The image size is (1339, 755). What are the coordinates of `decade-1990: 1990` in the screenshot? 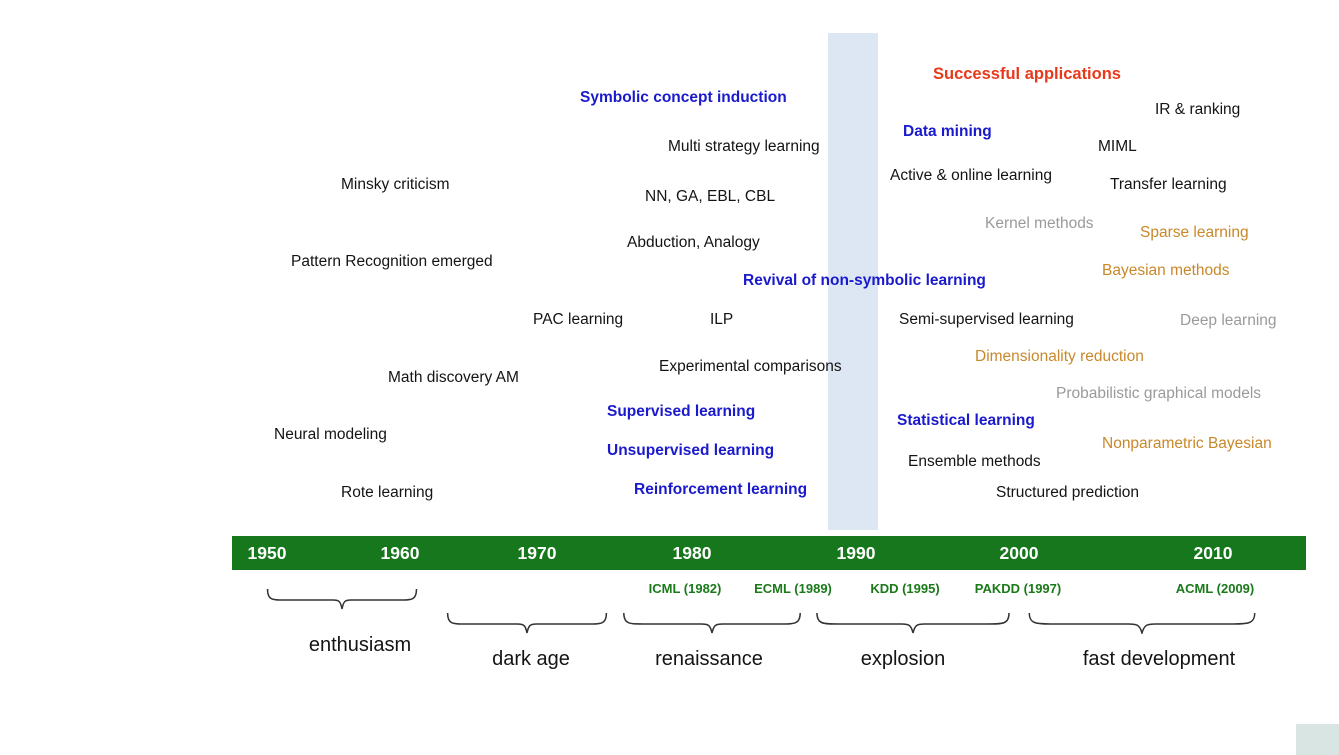 It's located at (856, 553).